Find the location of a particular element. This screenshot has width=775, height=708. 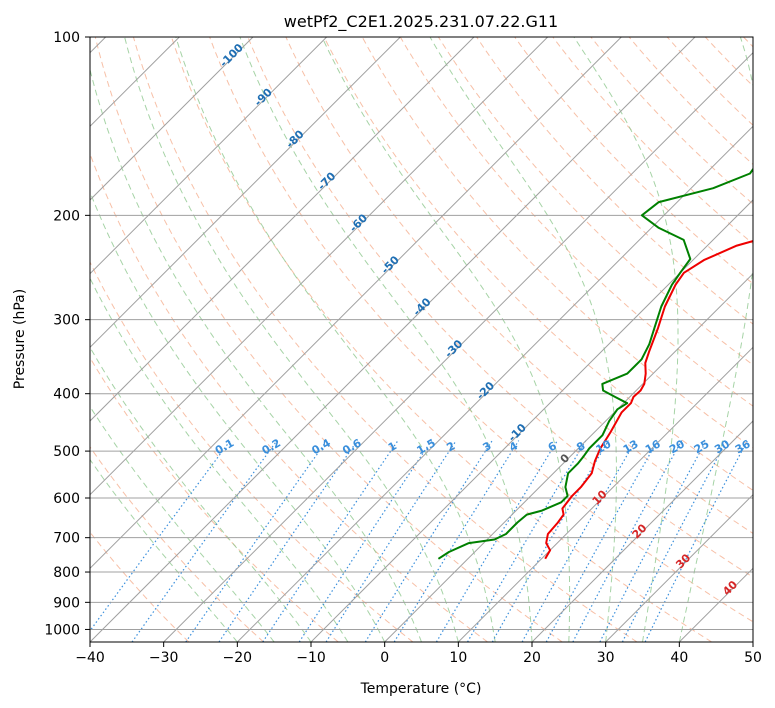

mixing-ratio-label: 1.5 is located at coordinates (425, 446).